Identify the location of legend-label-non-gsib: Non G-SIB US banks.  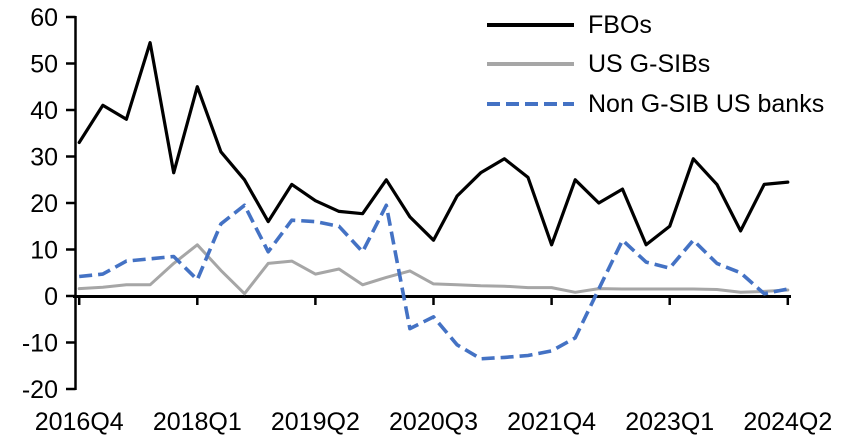
(706, 103).